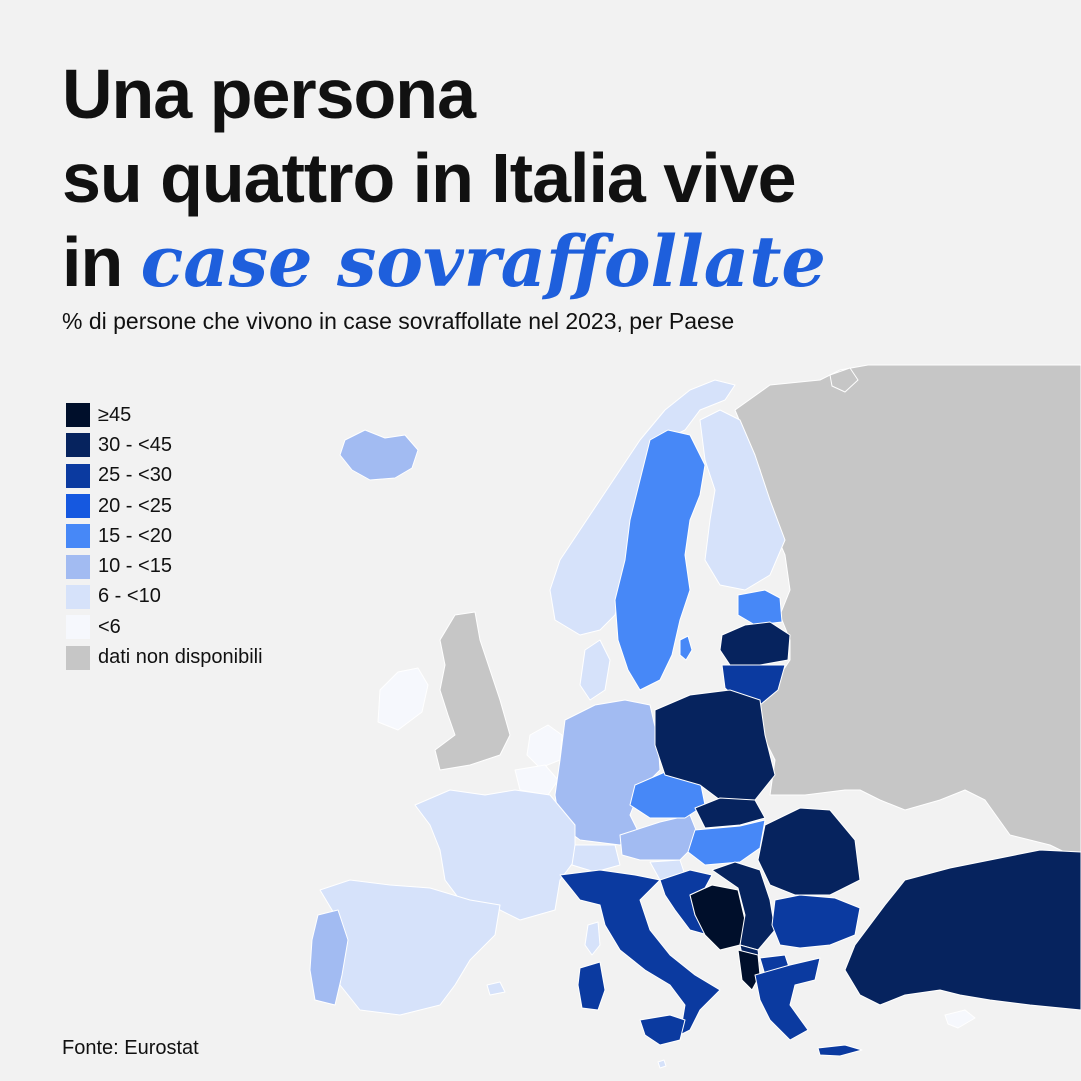 The width and height of the screenshot is (1081, 1081). Describe the element at coordinates (592, 938) in the screenshot. I see `region-corsica` at that location.